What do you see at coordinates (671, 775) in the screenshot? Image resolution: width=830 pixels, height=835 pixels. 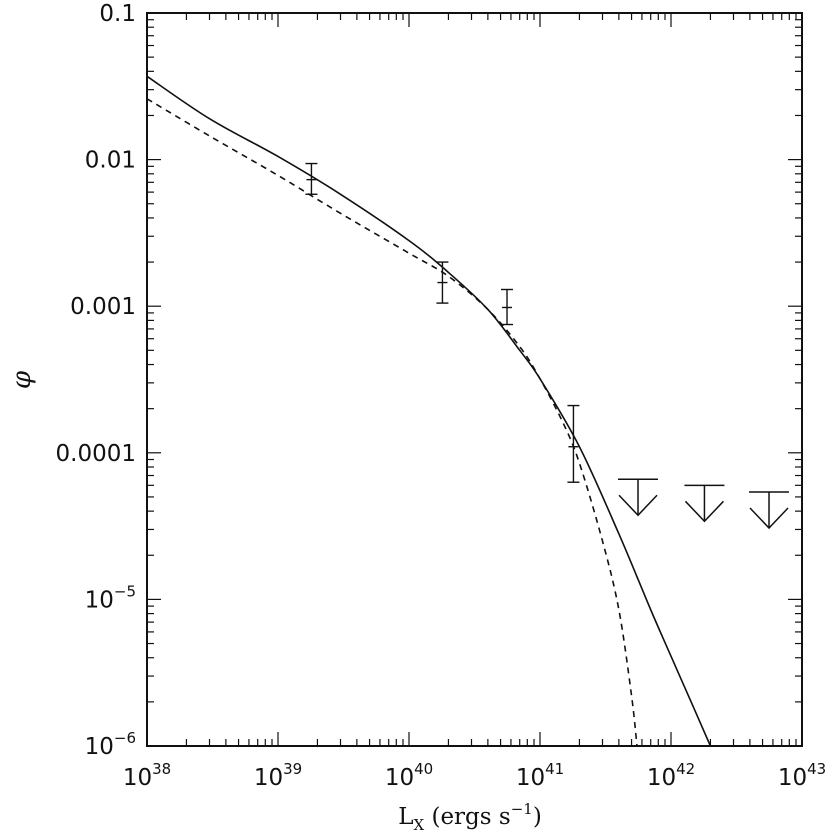 I see `x-tick-label: 1042` at bounding box center [671, 775].